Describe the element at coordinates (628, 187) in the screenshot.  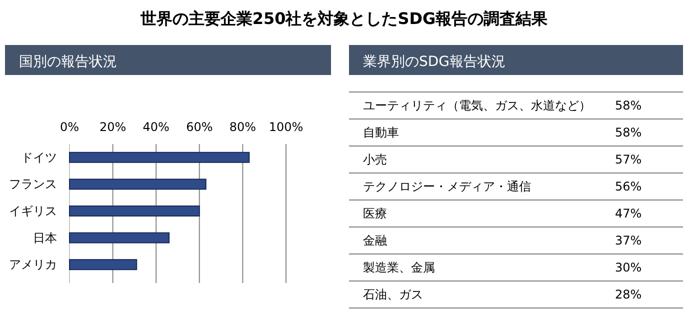
I see `data-label: 56%` at that location.